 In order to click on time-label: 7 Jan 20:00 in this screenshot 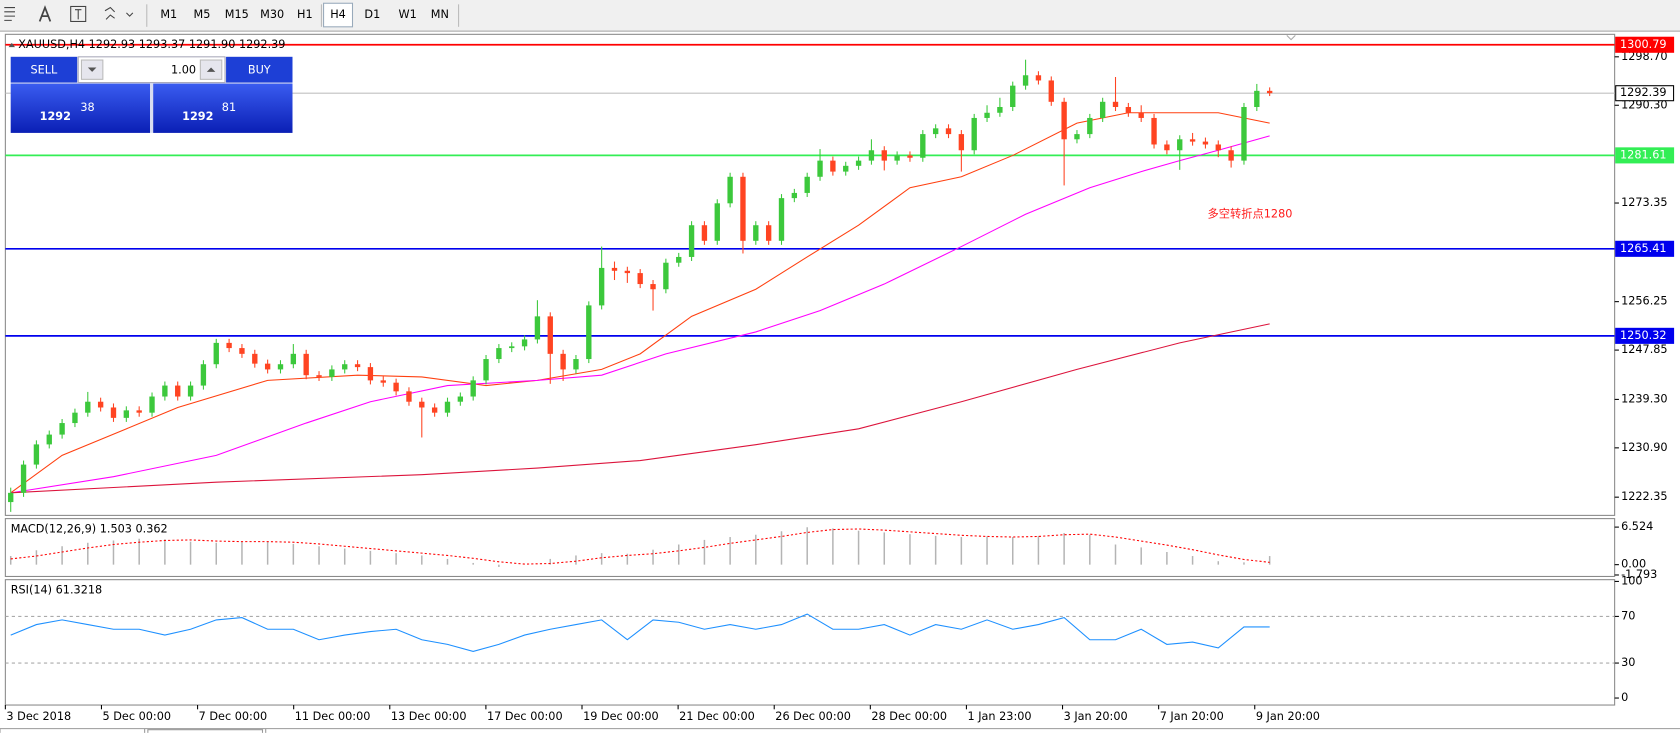, I will do `click(1192, 716)`.